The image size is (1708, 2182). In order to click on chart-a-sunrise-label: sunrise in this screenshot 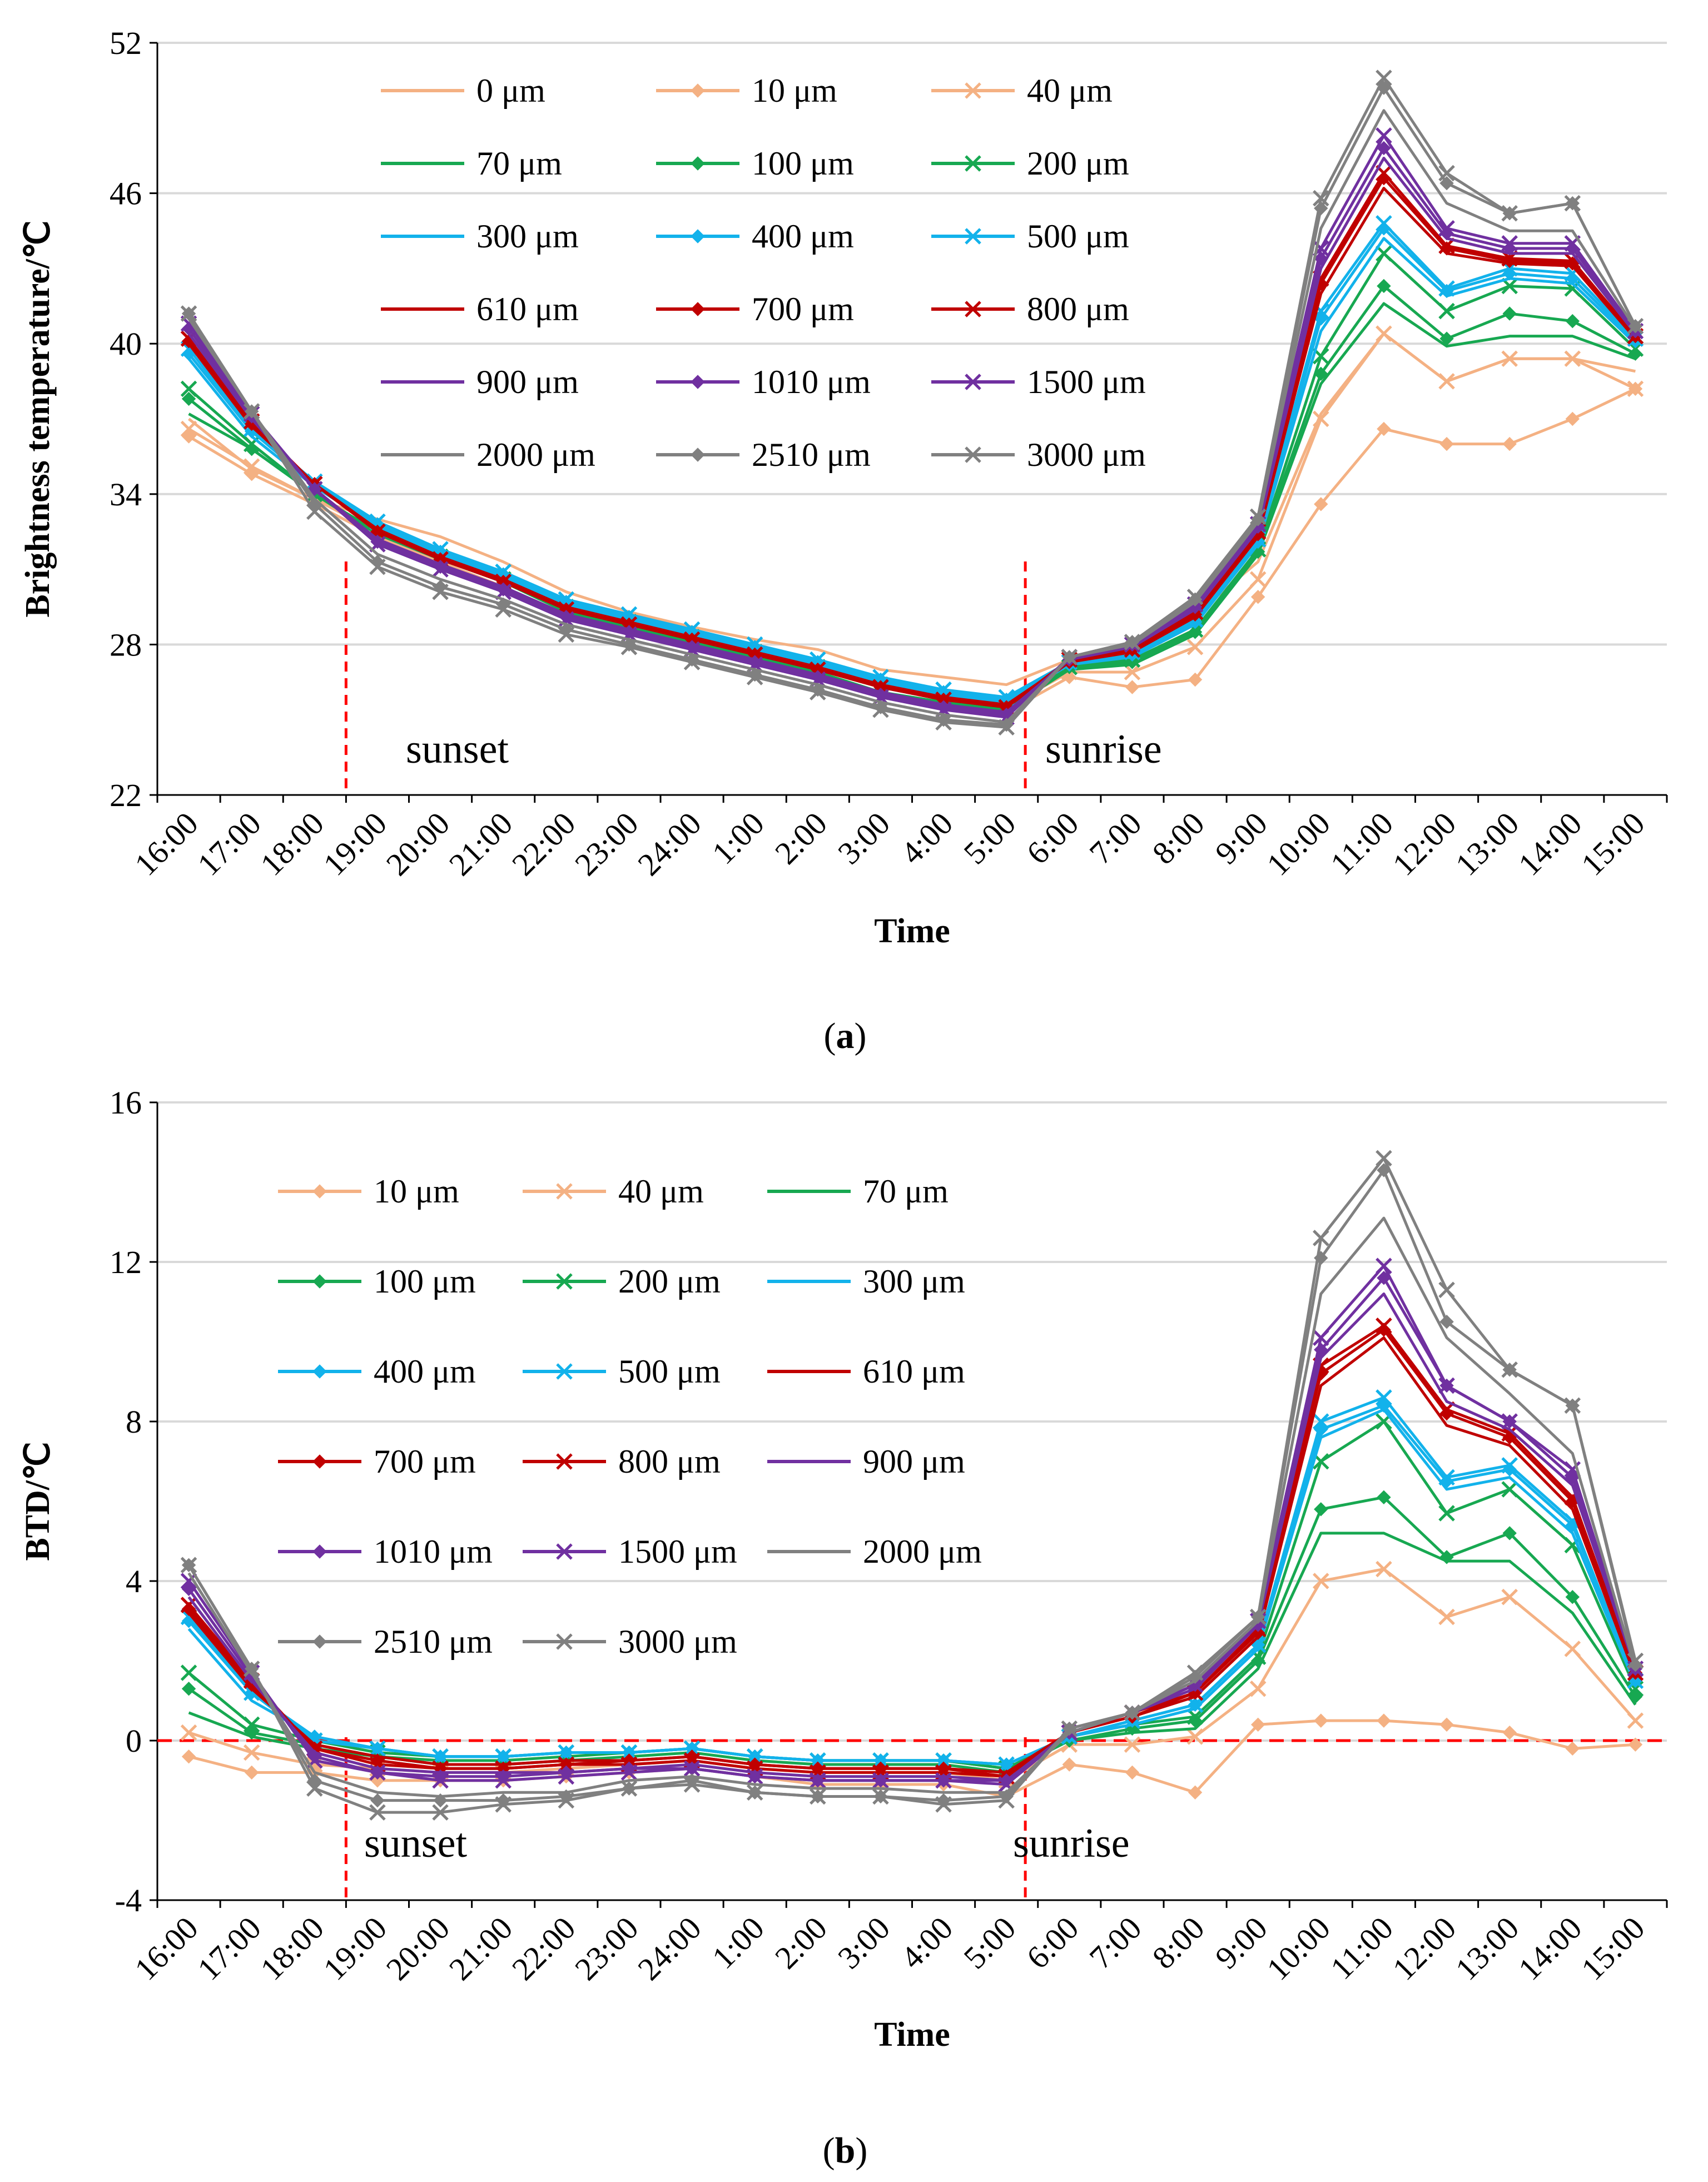, I will do `click(1103, 750)`.